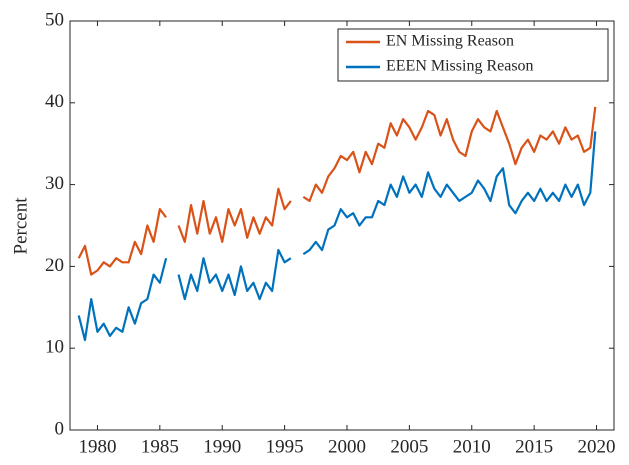 The width and height of the screenshot is (629, 465). I want to click on x-tick-label: 1990, so click(222, 446).